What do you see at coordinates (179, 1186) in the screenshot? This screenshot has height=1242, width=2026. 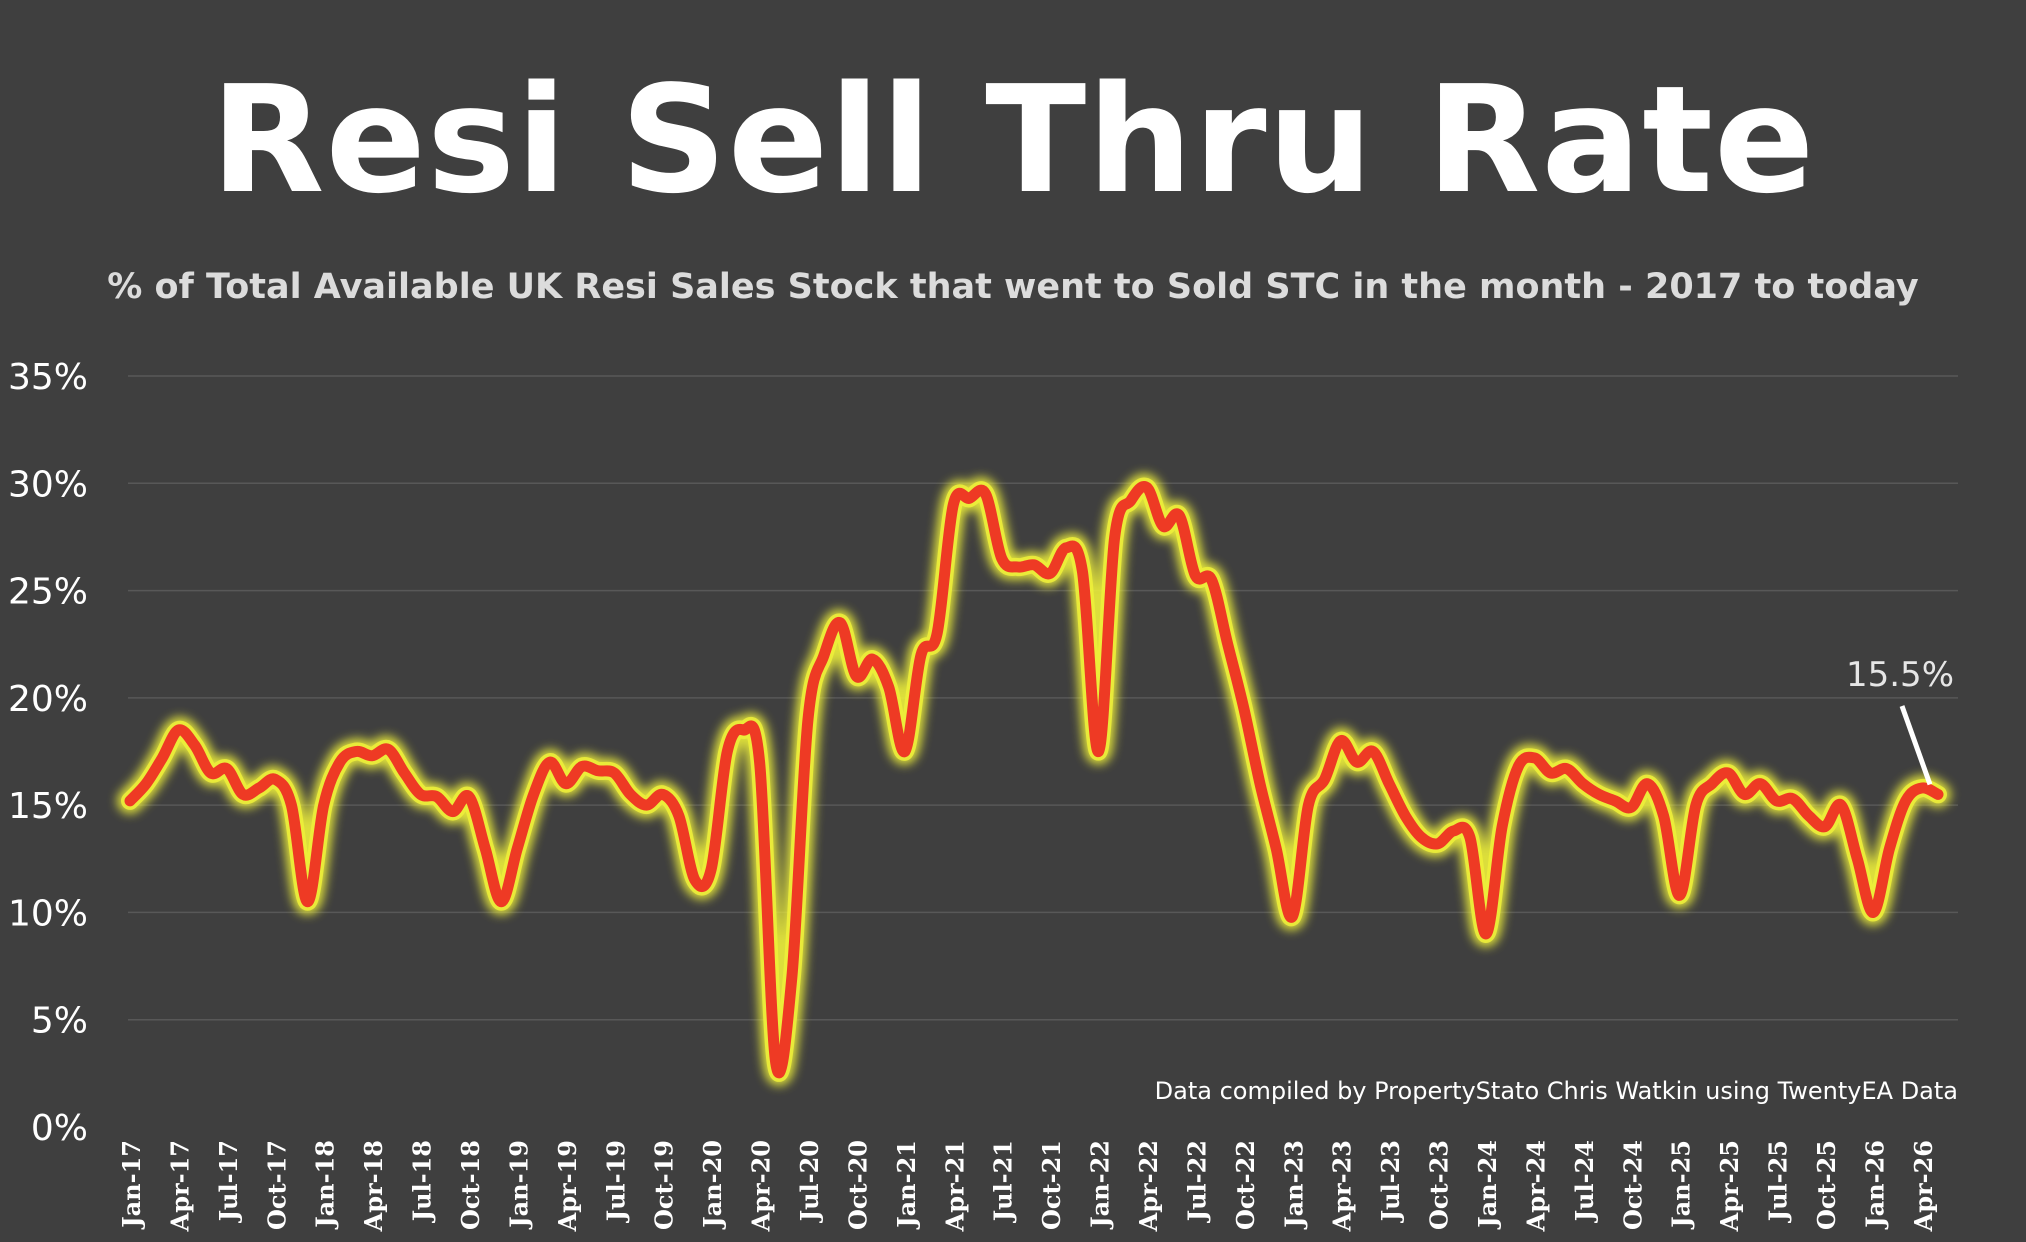 I see `x-tick-label: Apr-17` at bounding box center [179, 1186].